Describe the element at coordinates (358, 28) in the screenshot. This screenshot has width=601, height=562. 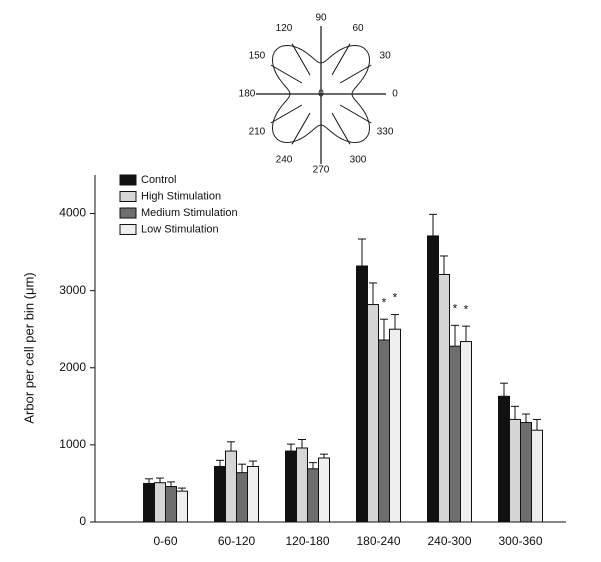
I see `polar-angle-label: 60` at that location.